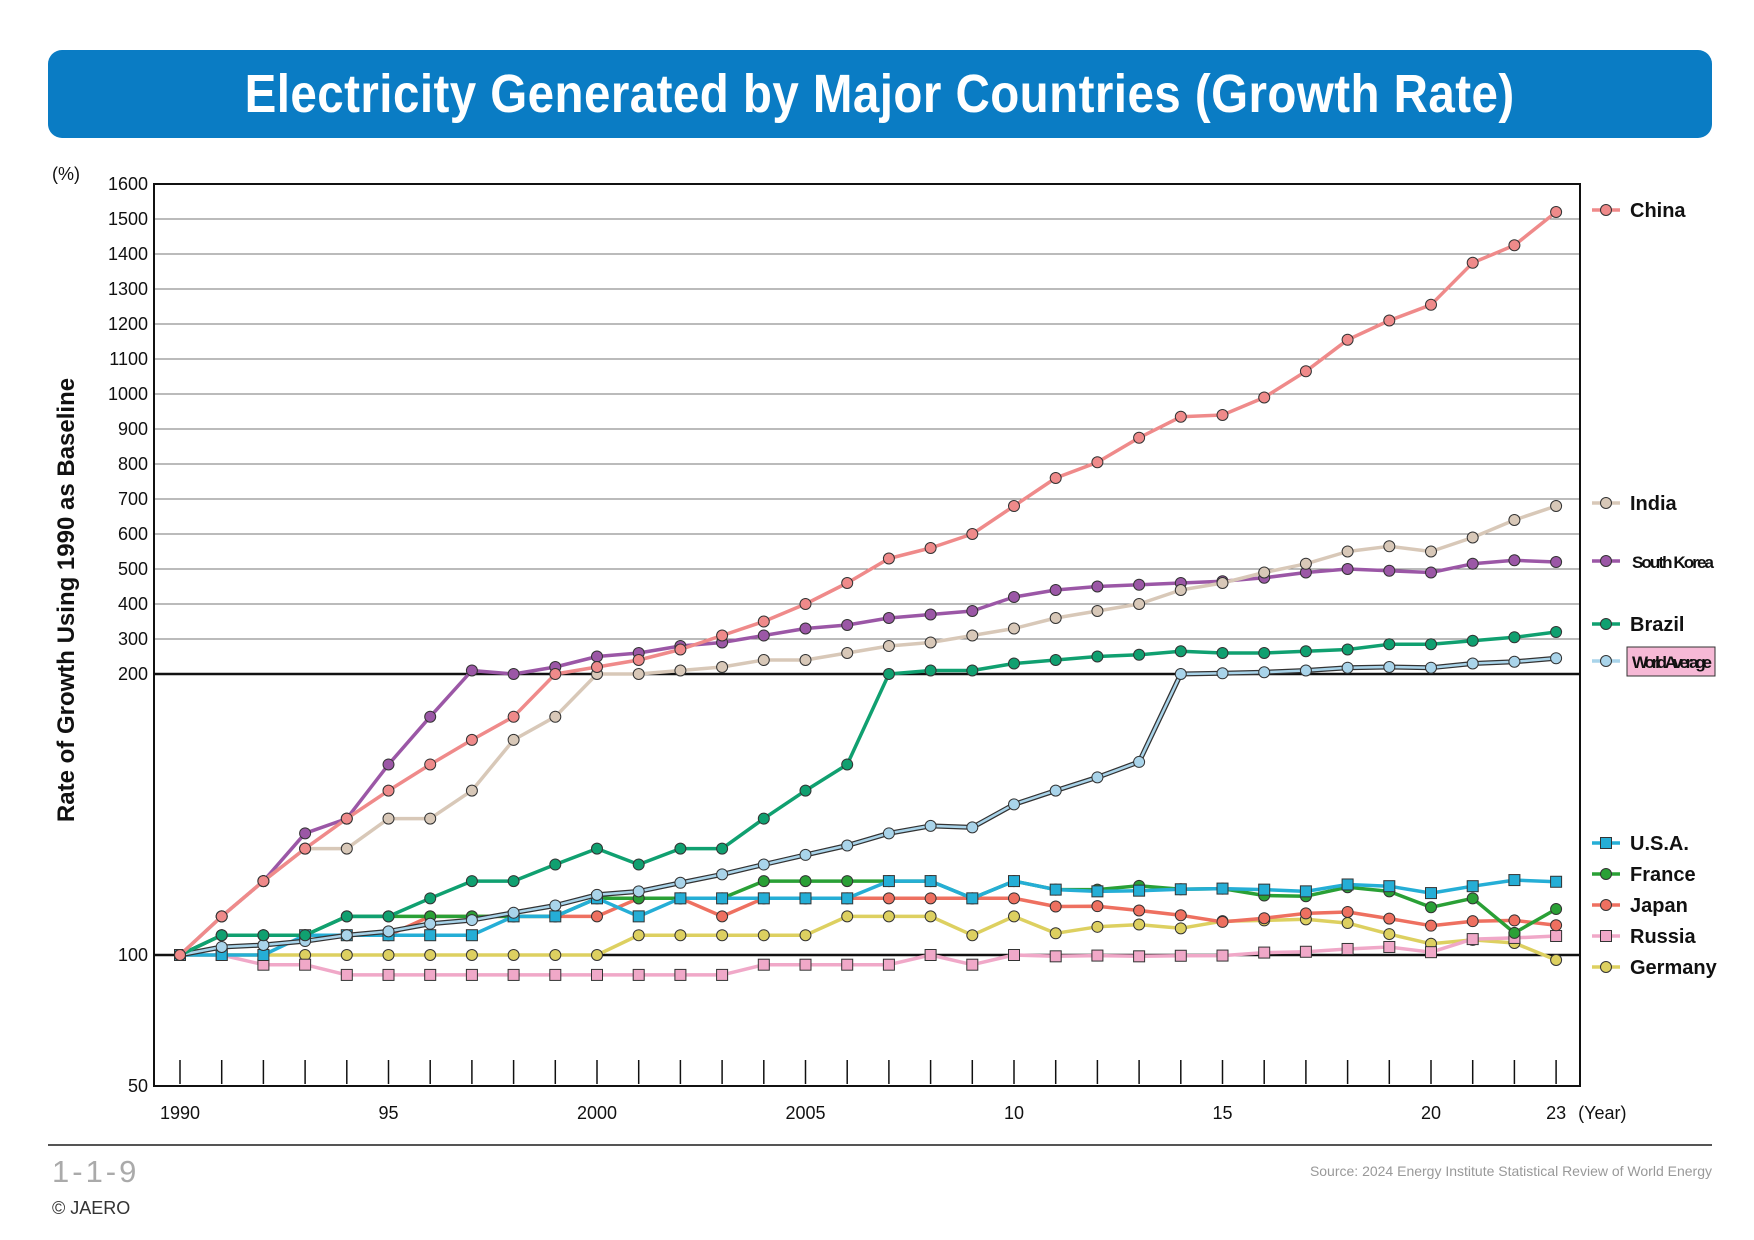  Describe the element at coordinates (133, 569) in the screenshot. I see `y-tick-label: 500` at that location.